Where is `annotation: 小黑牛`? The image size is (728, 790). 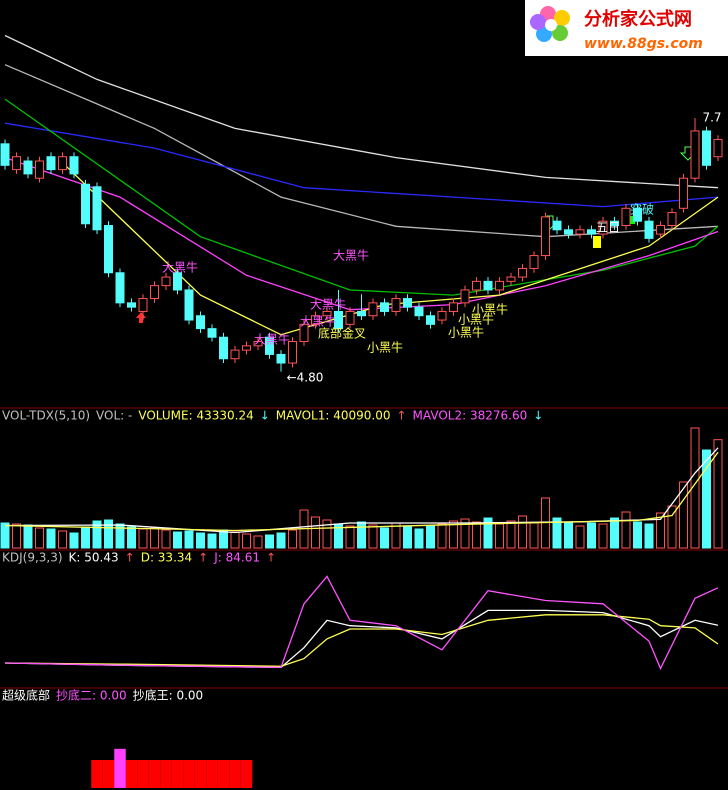 annotation: 小黑牛 is located at coordinates (466, 332).